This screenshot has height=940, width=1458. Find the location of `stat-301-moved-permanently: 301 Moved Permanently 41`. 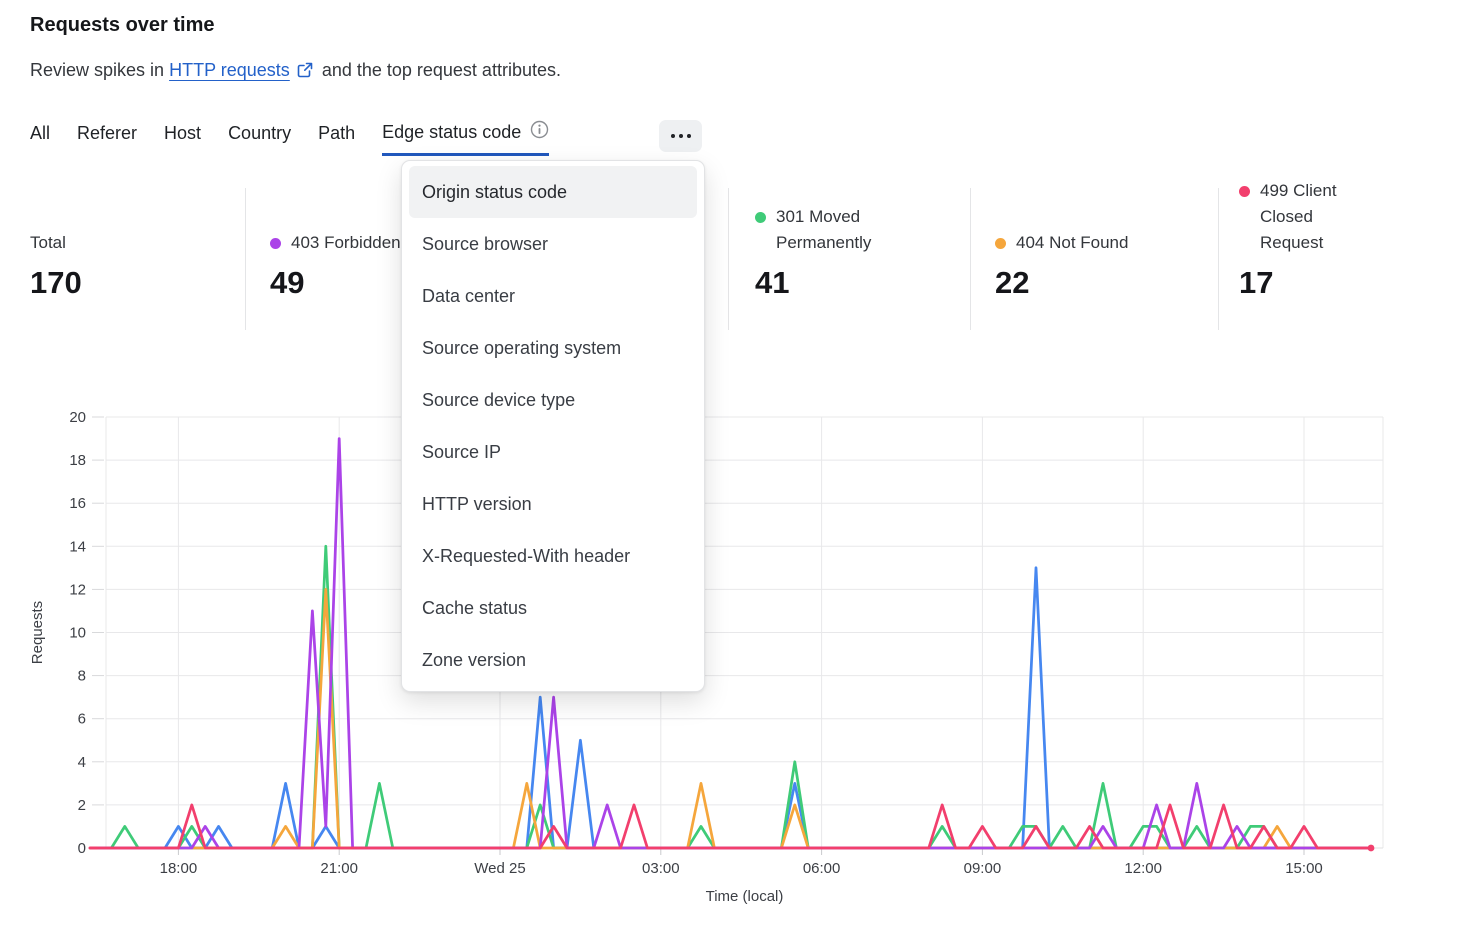

stat-301-moved-permanently: 301 Moved Permanently 41 is located at coordinates (815, 244).